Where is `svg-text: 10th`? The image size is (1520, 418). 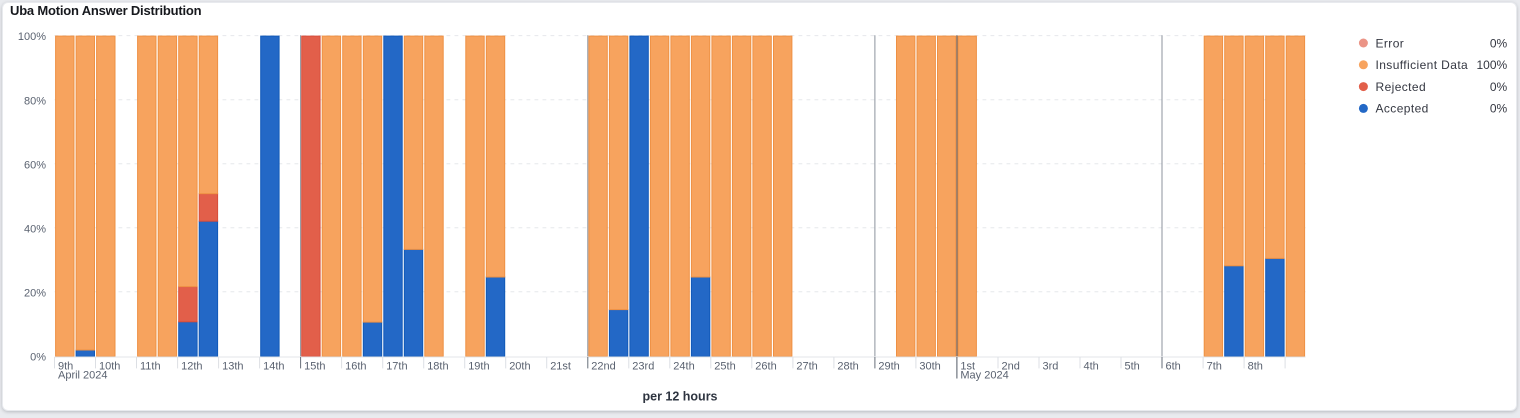
svg-text: 10th is located at coordinates (109, 366).